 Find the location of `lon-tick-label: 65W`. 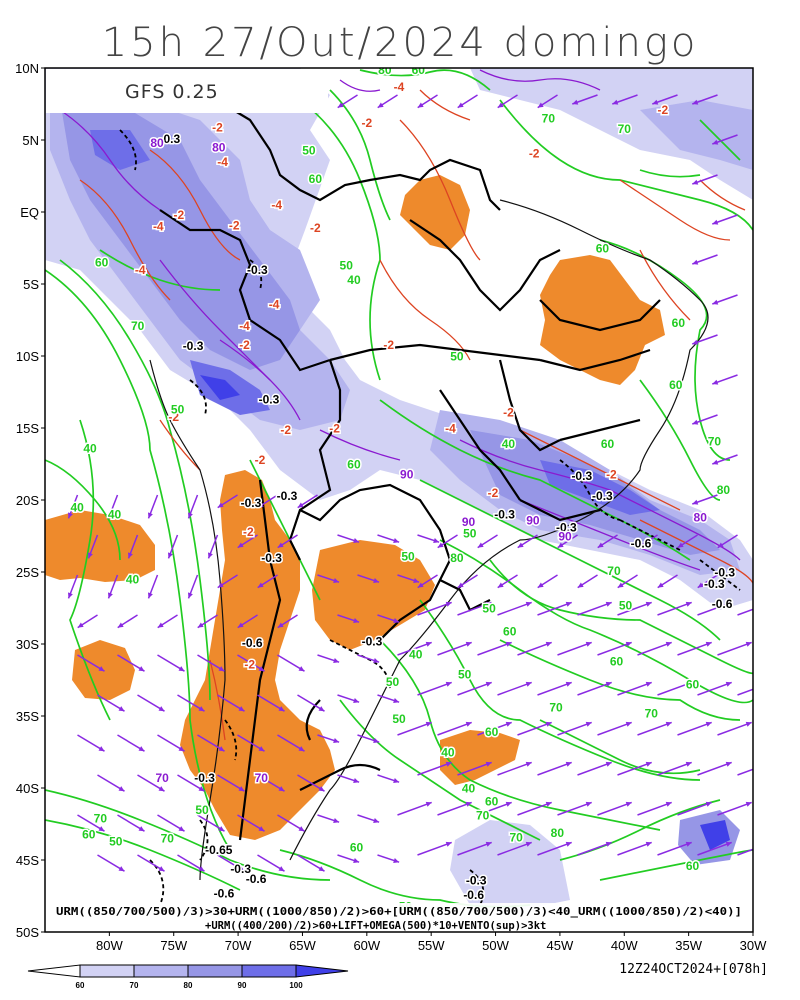

lon-tick-label: 65W is located at coordinates (302, 945).